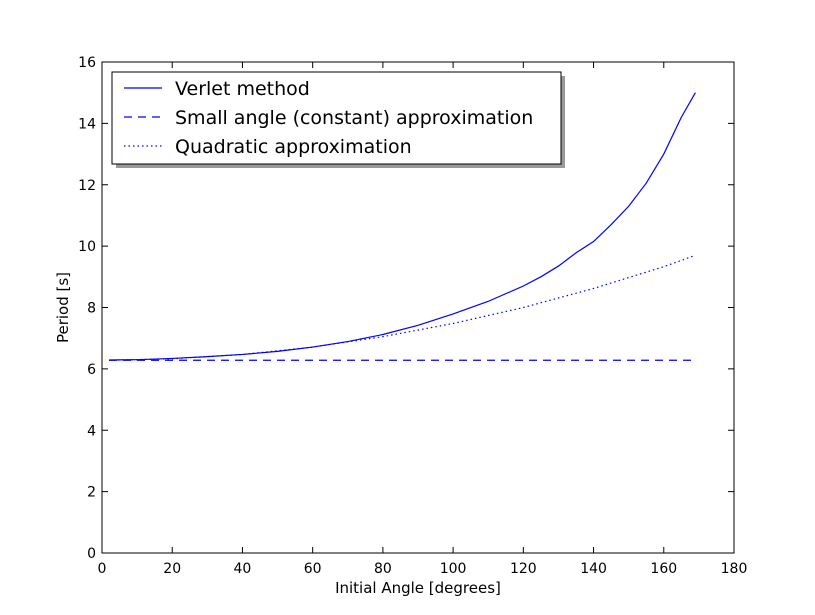 This screenshot has width=815, height=615. I want to click on x-tick-label: 180, so click(734, 569).